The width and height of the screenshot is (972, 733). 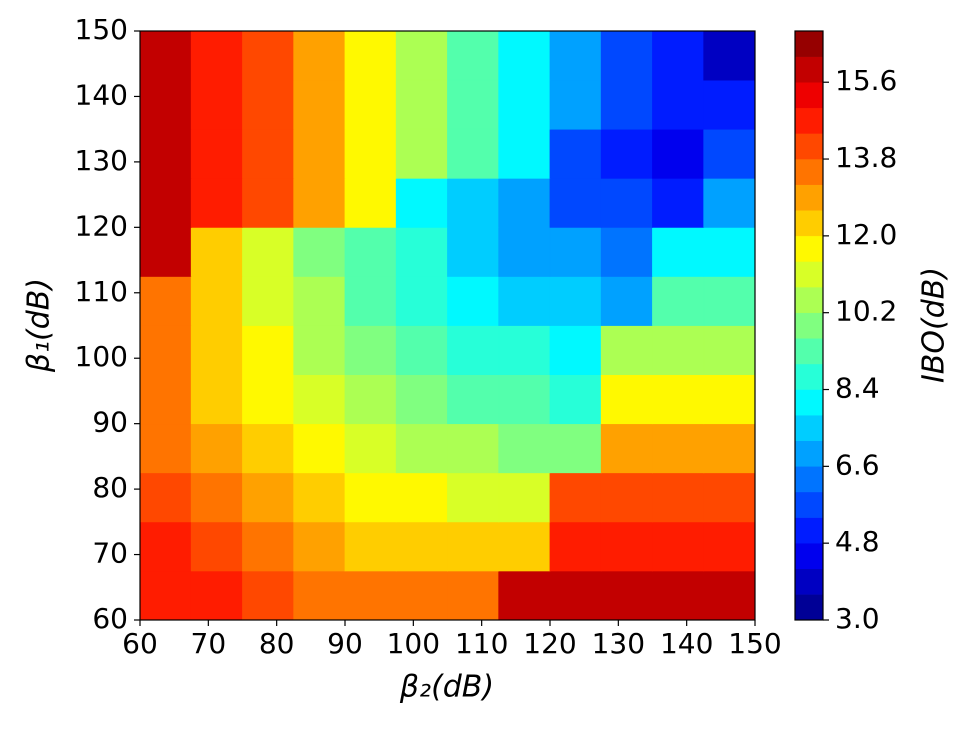 What do you see at coordinates (866, 311) in the screenshot?
I see `colorbar-tick-label: 10.2` at bounding box center [866, 311].